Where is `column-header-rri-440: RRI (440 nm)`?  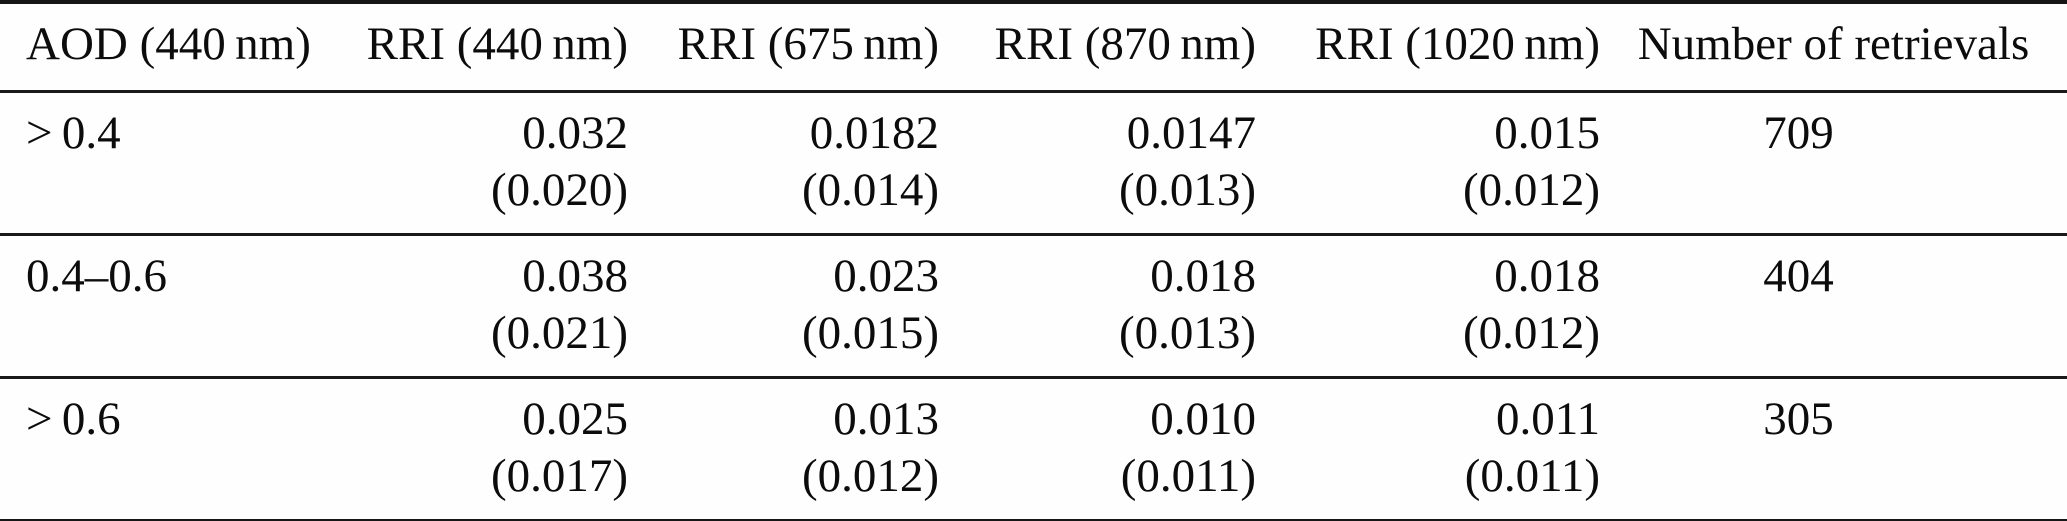 column-header-rri-440: RRI (440 nm) is located at coordinates (484, 47).